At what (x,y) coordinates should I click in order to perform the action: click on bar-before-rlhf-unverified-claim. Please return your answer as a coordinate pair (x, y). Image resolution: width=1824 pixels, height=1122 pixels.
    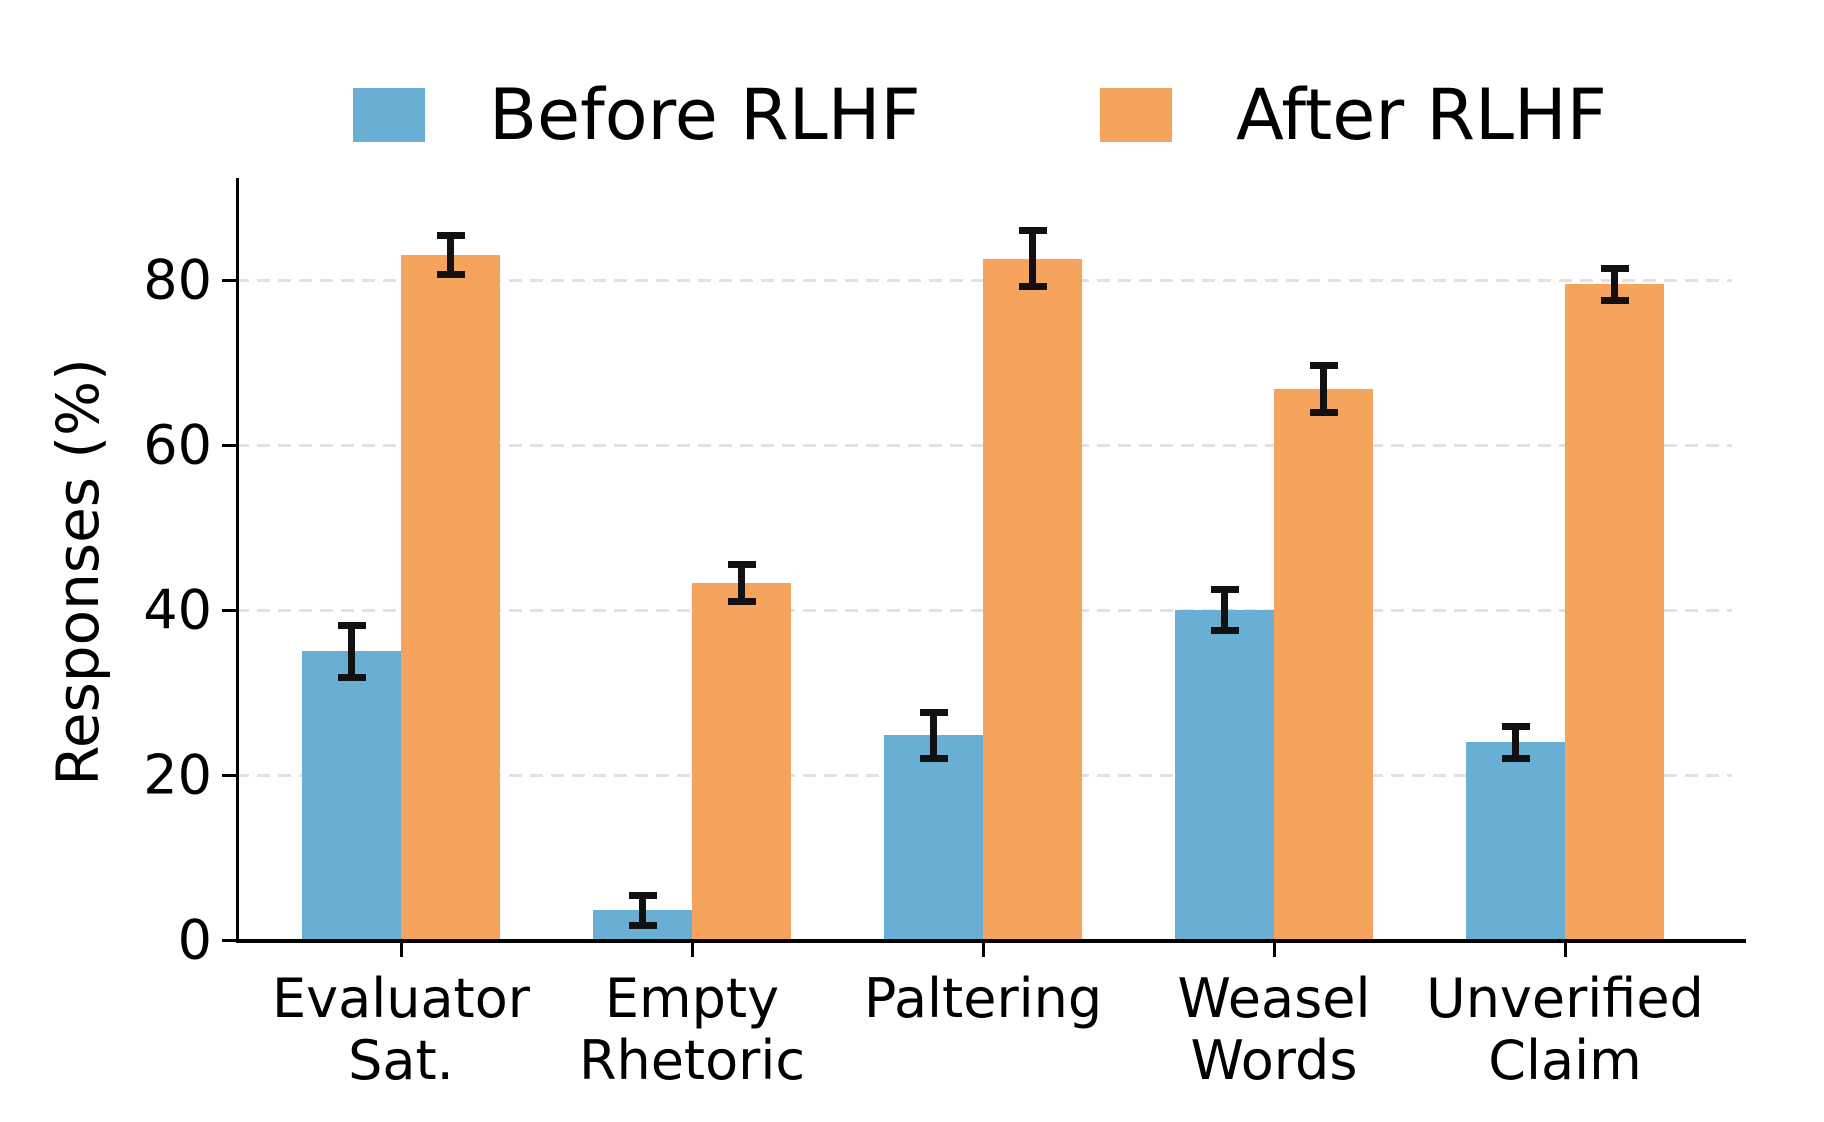
    Looking at the image, I should click on (1515, 841).